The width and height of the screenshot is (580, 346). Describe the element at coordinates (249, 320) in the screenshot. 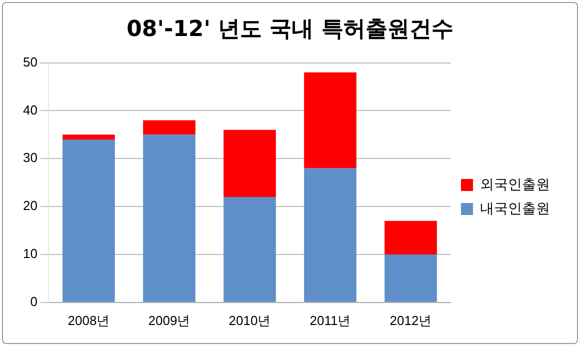

I see `x-tick-label: 2010년` at that location.